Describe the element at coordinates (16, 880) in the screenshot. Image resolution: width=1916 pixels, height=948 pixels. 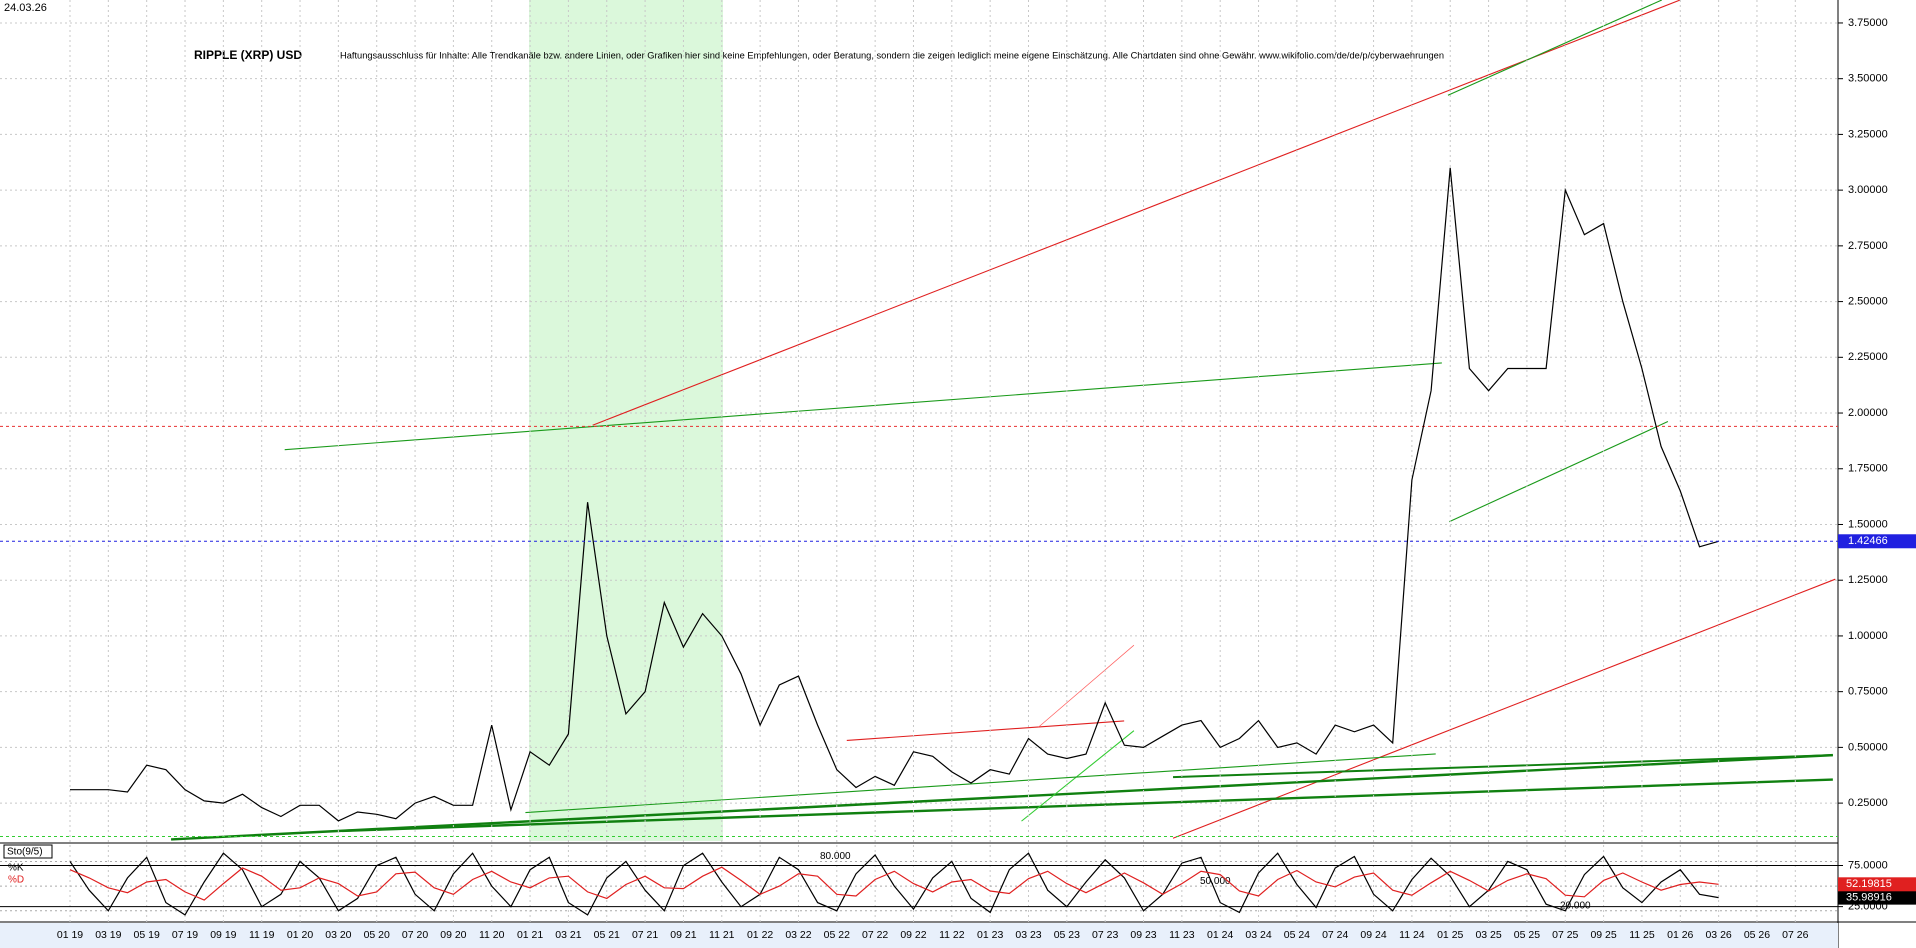
I see `legend-entry: %D` at that location.